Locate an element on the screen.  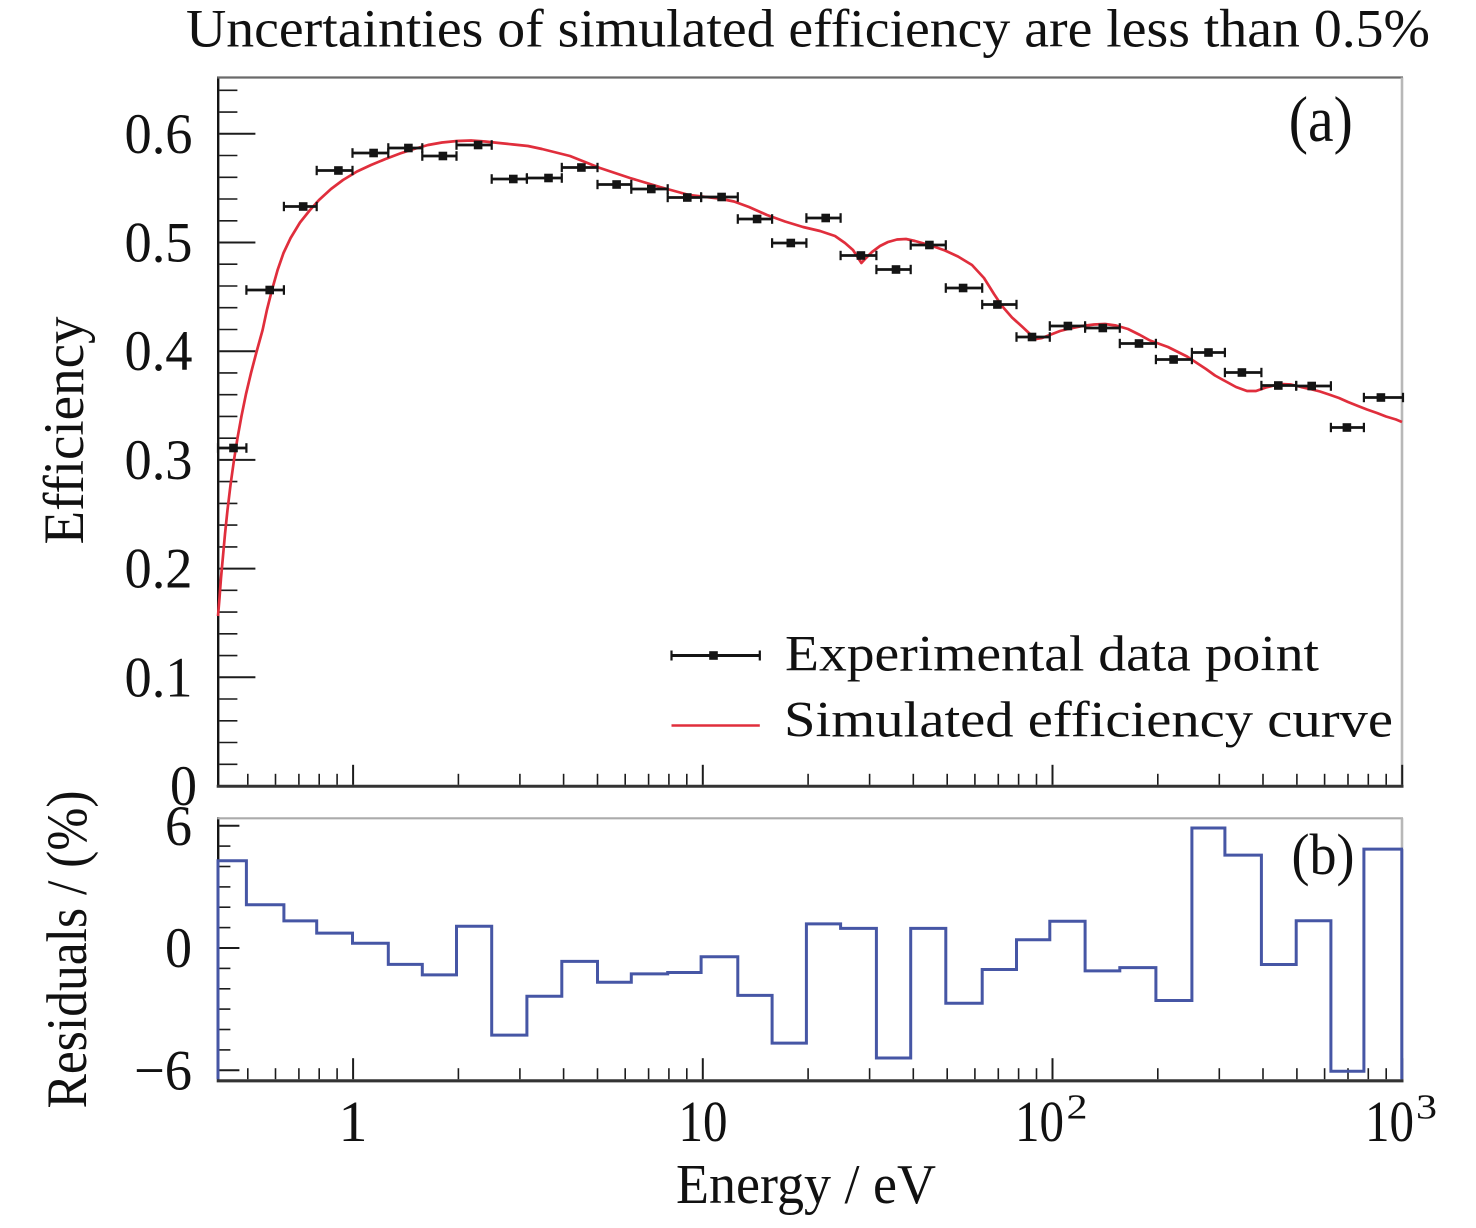
svg-text: 3 is located at coordinates (1426, 1107).